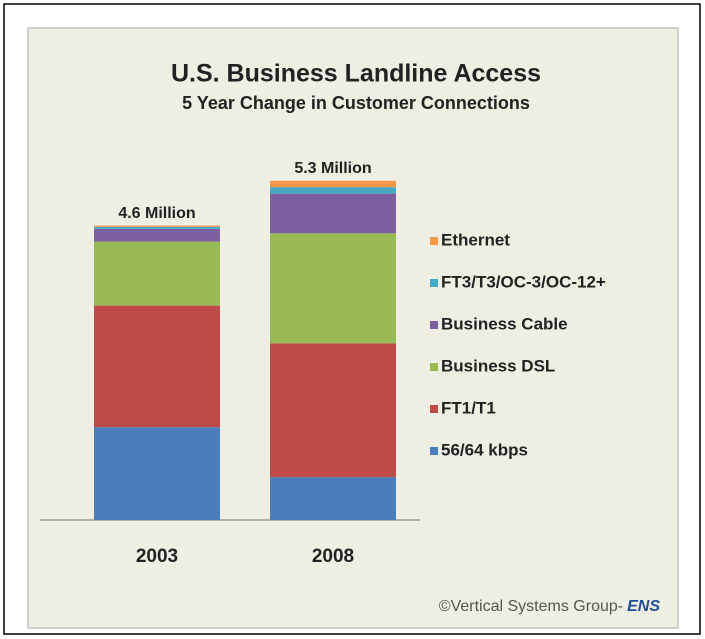  Describe the element at coordinates (468, 407) in the screenshot. I see `legend-label: FT1/T1` at that location.